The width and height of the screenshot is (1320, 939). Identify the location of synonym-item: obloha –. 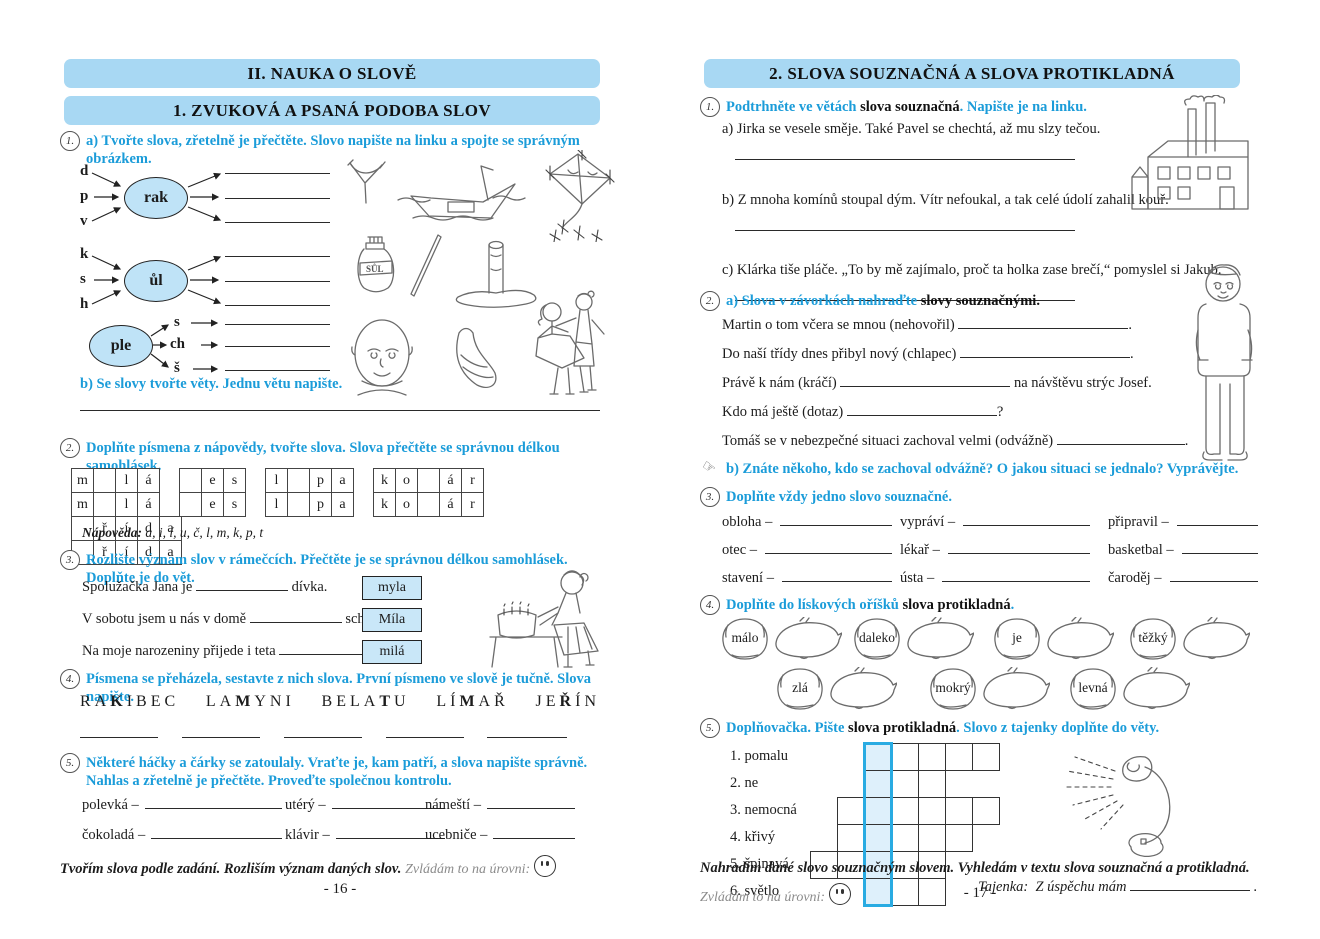
(807, 522).